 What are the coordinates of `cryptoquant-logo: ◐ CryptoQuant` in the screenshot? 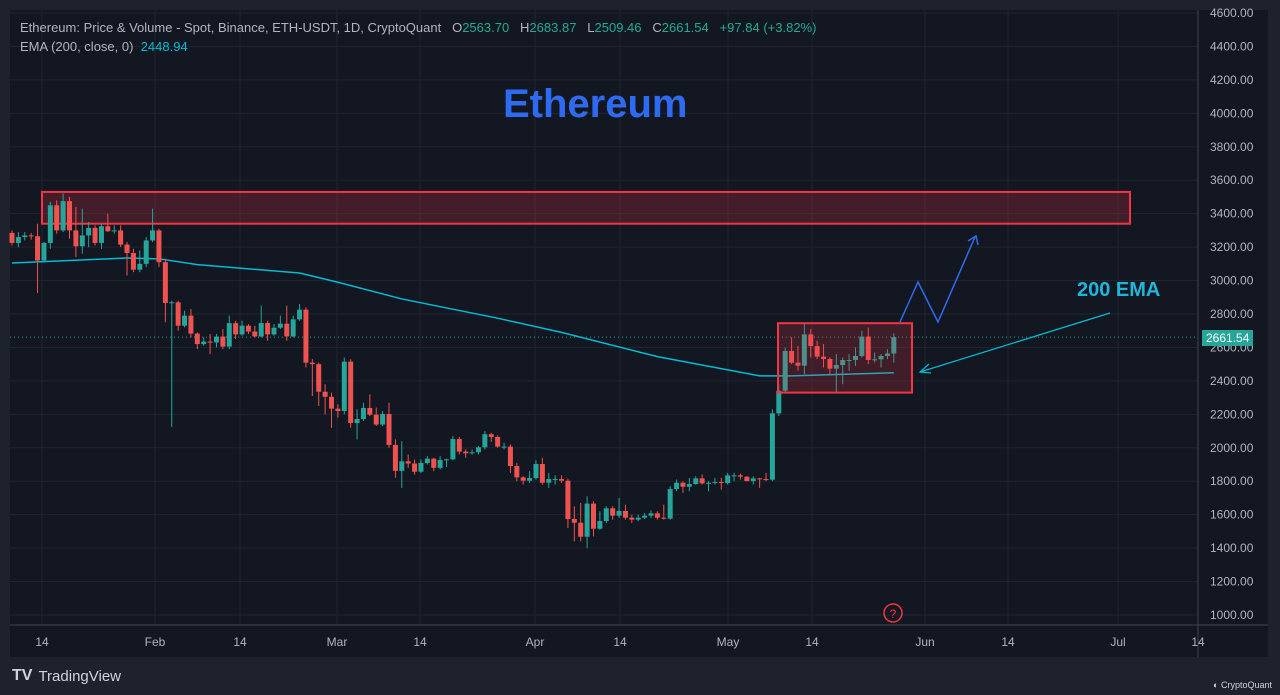 It's located at (1242, 685).